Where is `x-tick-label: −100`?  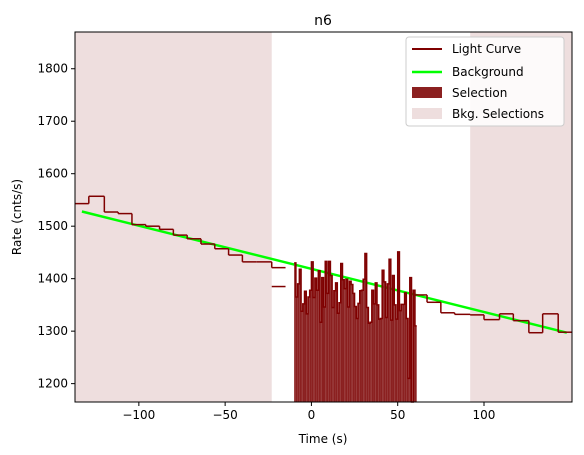
x-tick-label: −100 is located at coordinates (138, 415).